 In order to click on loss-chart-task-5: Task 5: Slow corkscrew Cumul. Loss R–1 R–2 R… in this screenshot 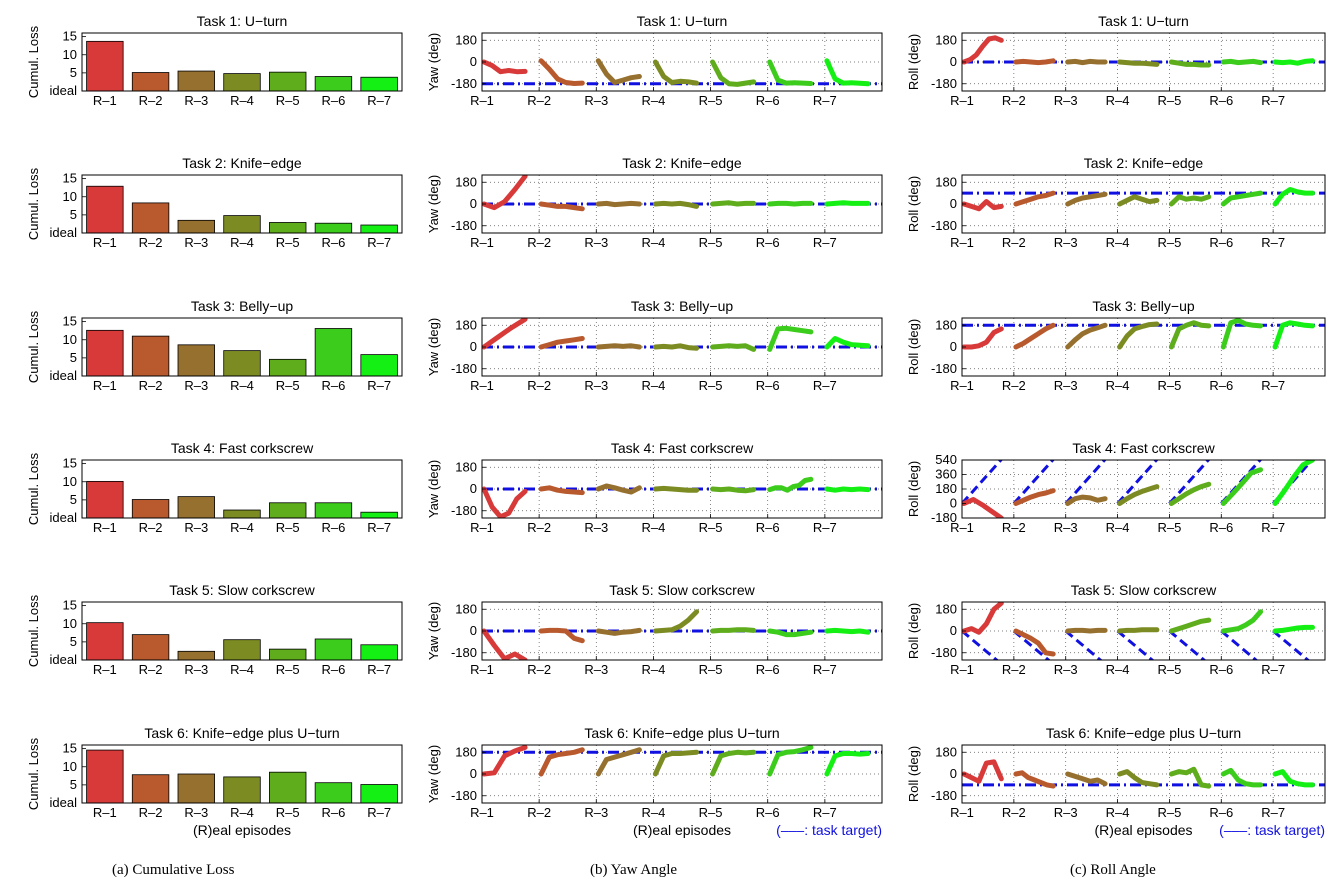, I will do `click(214, 629)`.